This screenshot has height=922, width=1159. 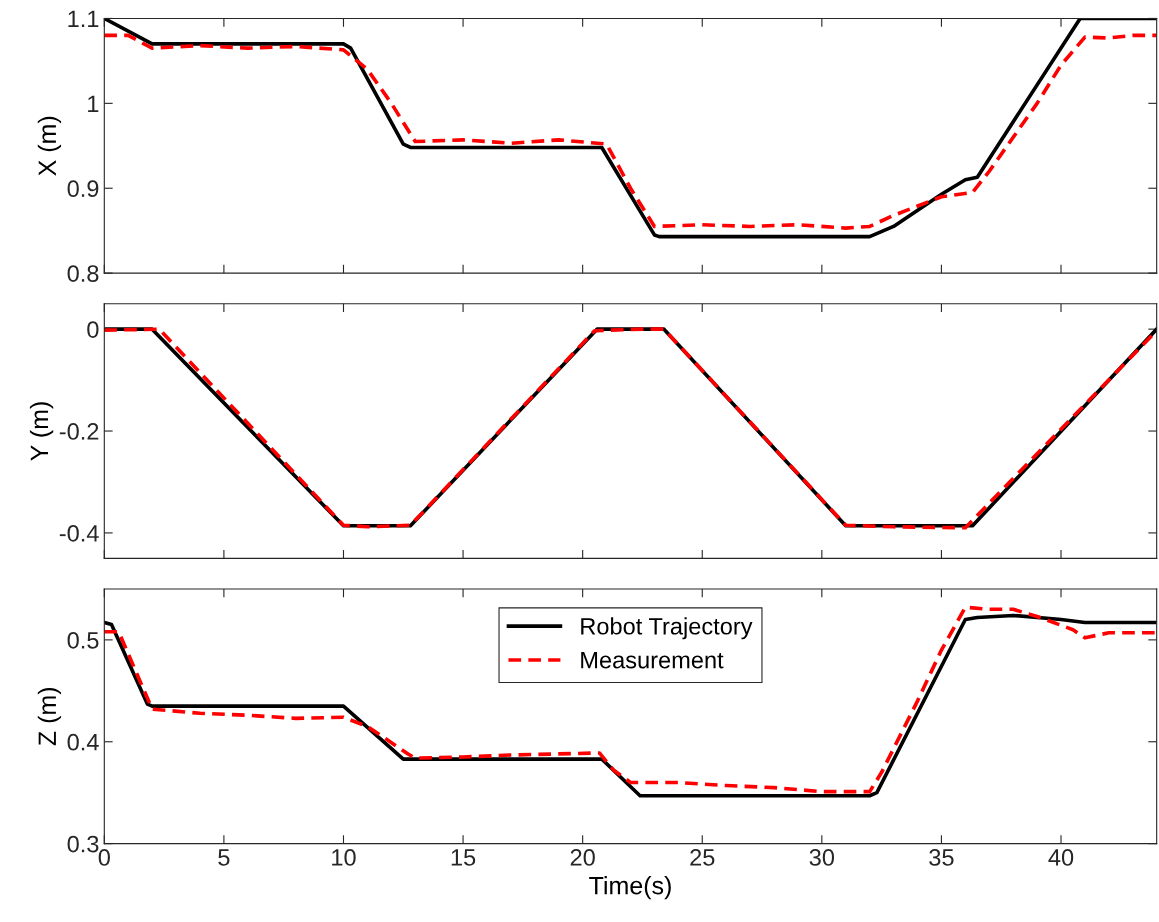 What do you see at coordinates (104, 857) in the screenshot?
I see `x-tick-label: 0` at bounding box center [104, 857].